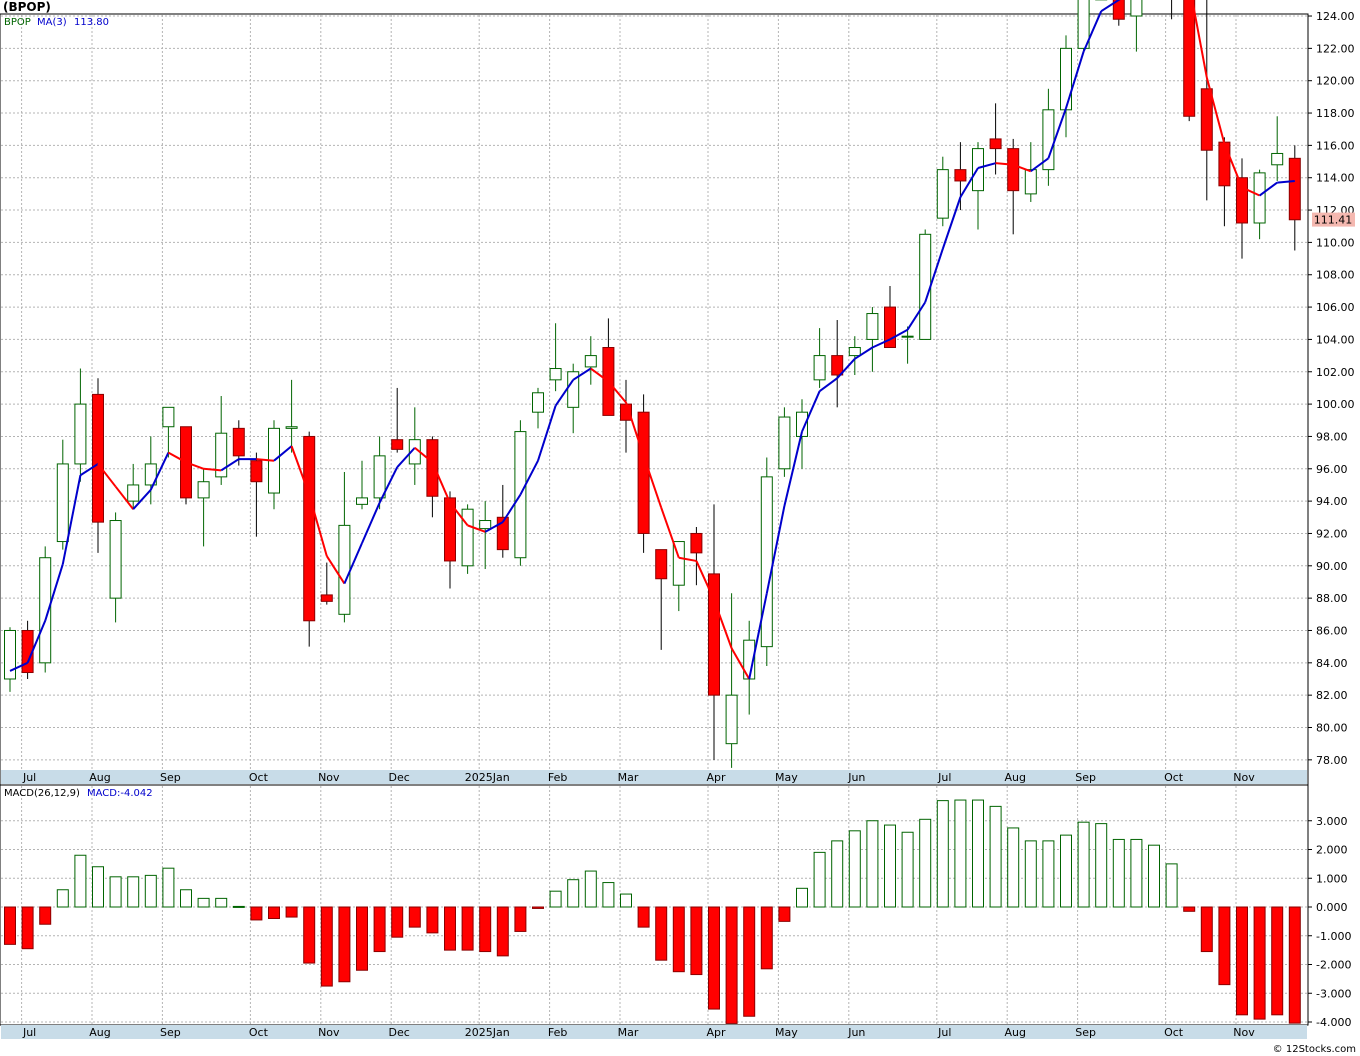 The image size is (1360, 1056). What do you see at coordinates (1335, 372) in the screenshot?
I see `price-y-tick-label: 102.00` at bounding box center [1335, 372].